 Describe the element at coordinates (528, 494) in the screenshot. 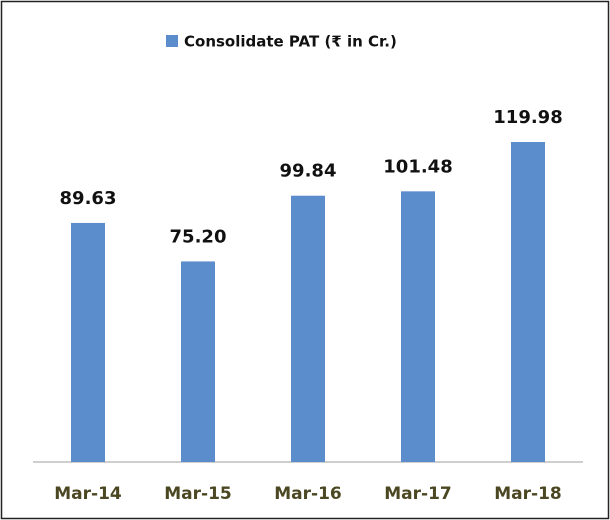

I see `x-tick-label: Mar-18` at that location.